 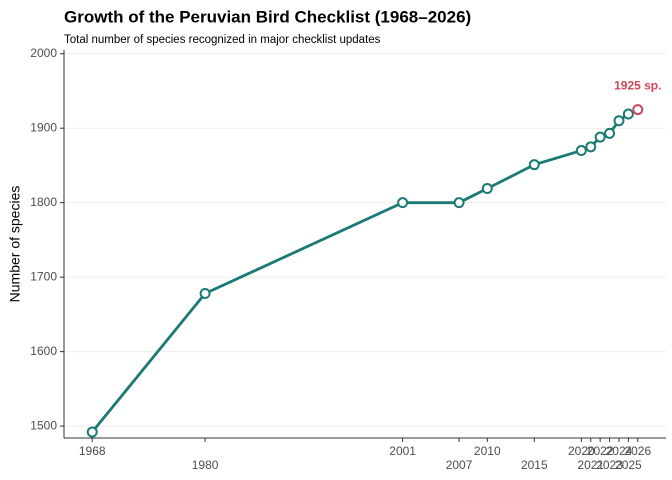 What do you see at coordinates (581, 451) in the screenshot?
I see `x-tick-label: 2020` at bounding box center [581, 451].